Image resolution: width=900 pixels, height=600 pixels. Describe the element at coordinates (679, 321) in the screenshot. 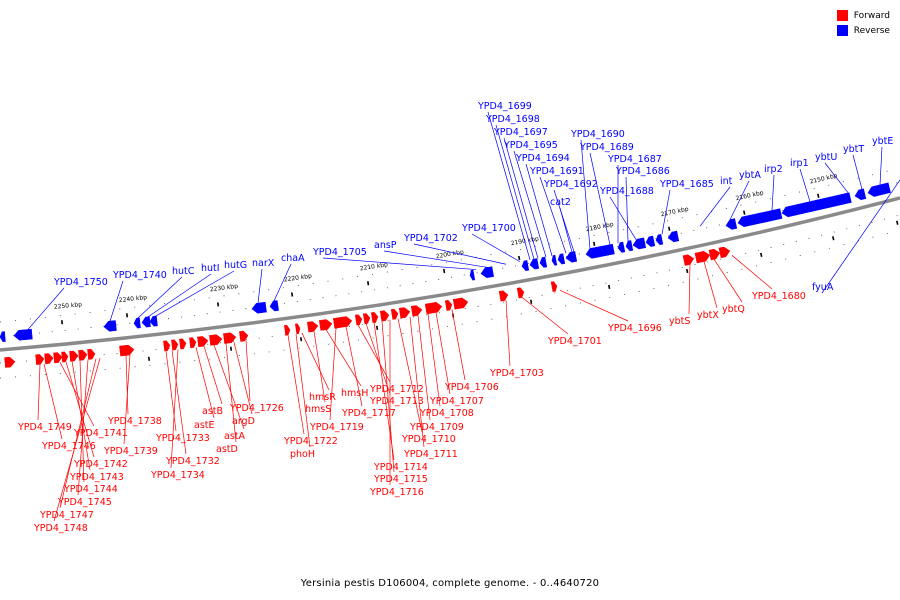

I see `forward-gene-label: ybtS` at that location.